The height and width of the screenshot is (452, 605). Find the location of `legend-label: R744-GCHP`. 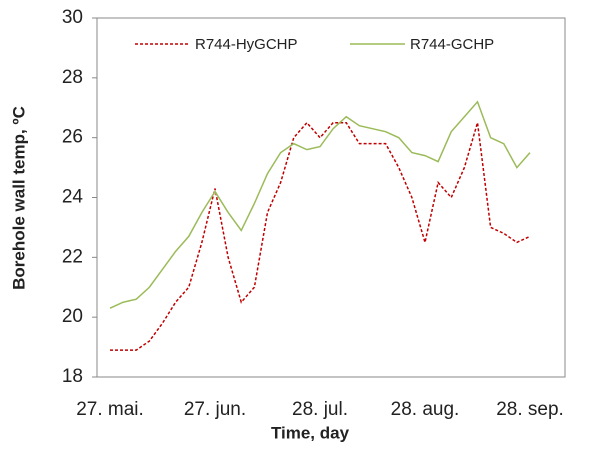

legend-label: R744-GCHP is located at coordinates (452, 44).